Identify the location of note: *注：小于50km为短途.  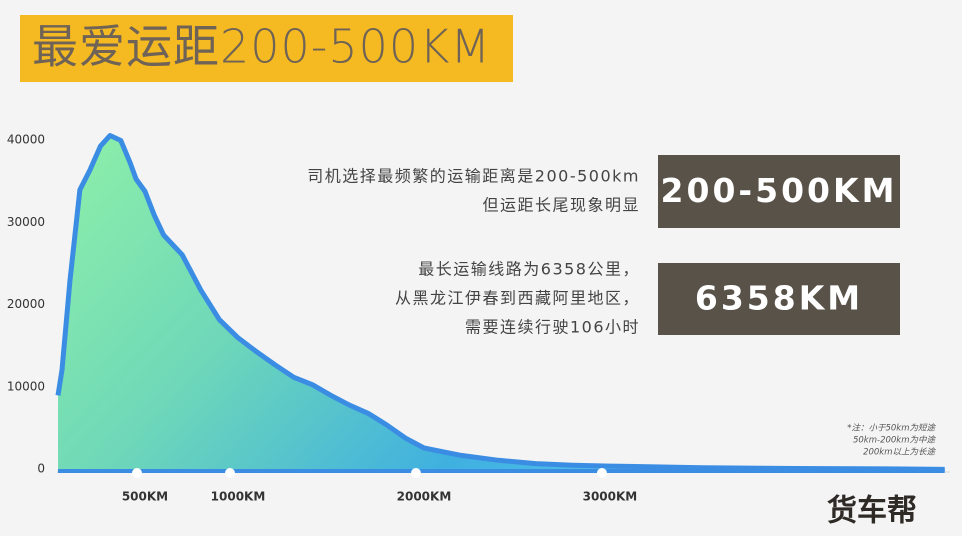
(891, 428).